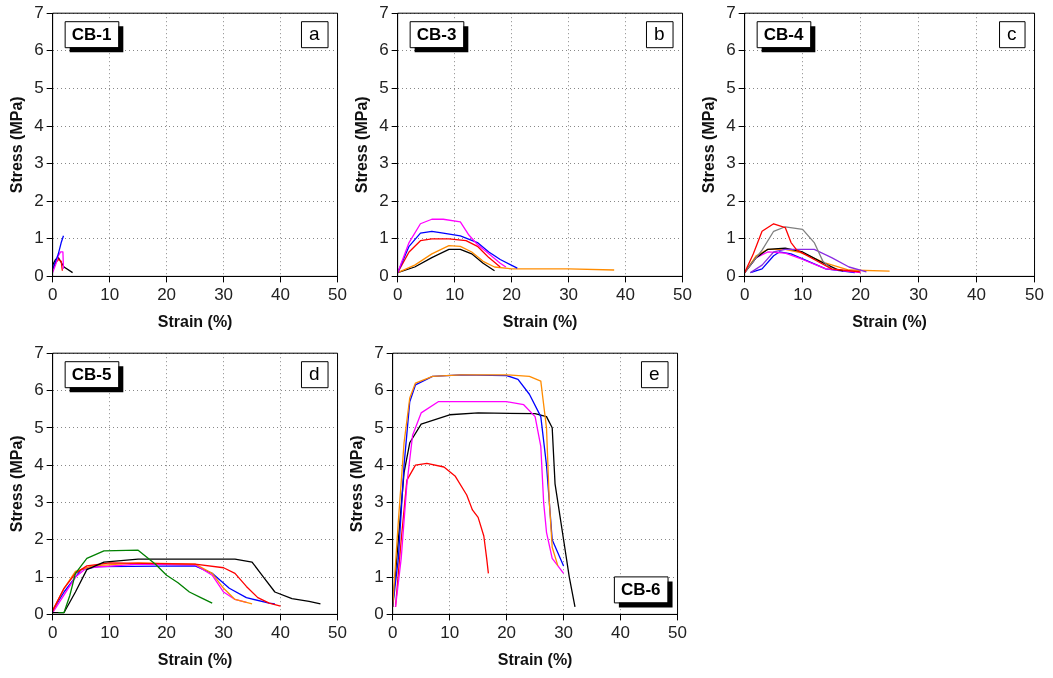 Image resolution: width=1053 pixels, height=678 pixels. Describe the element at coordinates (314, 34) in the screenshot. I see `annotation: a` at that location.